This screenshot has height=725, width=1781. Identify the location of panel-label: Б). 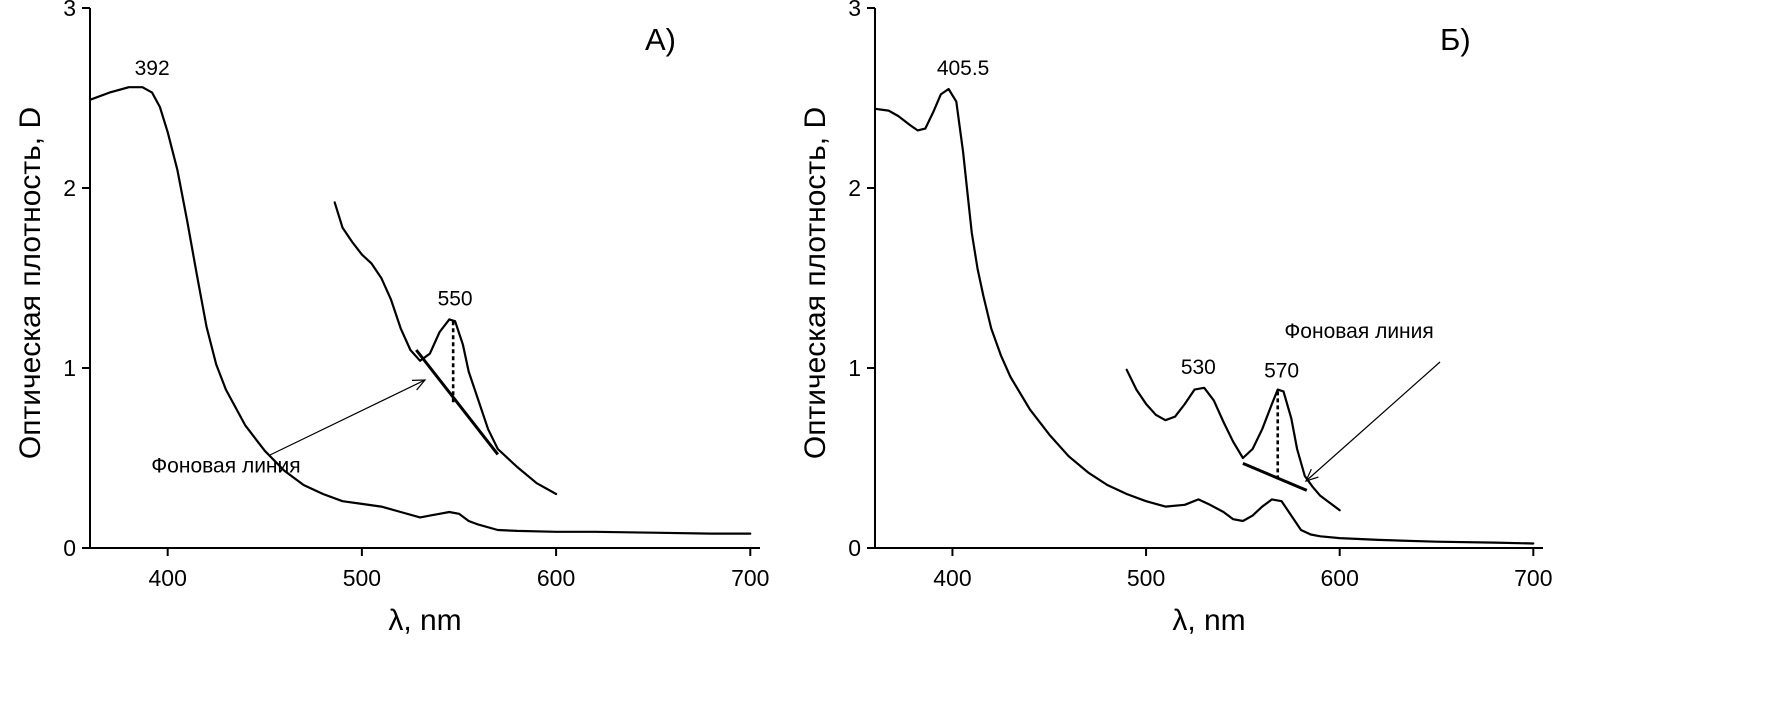
(1455, 39).